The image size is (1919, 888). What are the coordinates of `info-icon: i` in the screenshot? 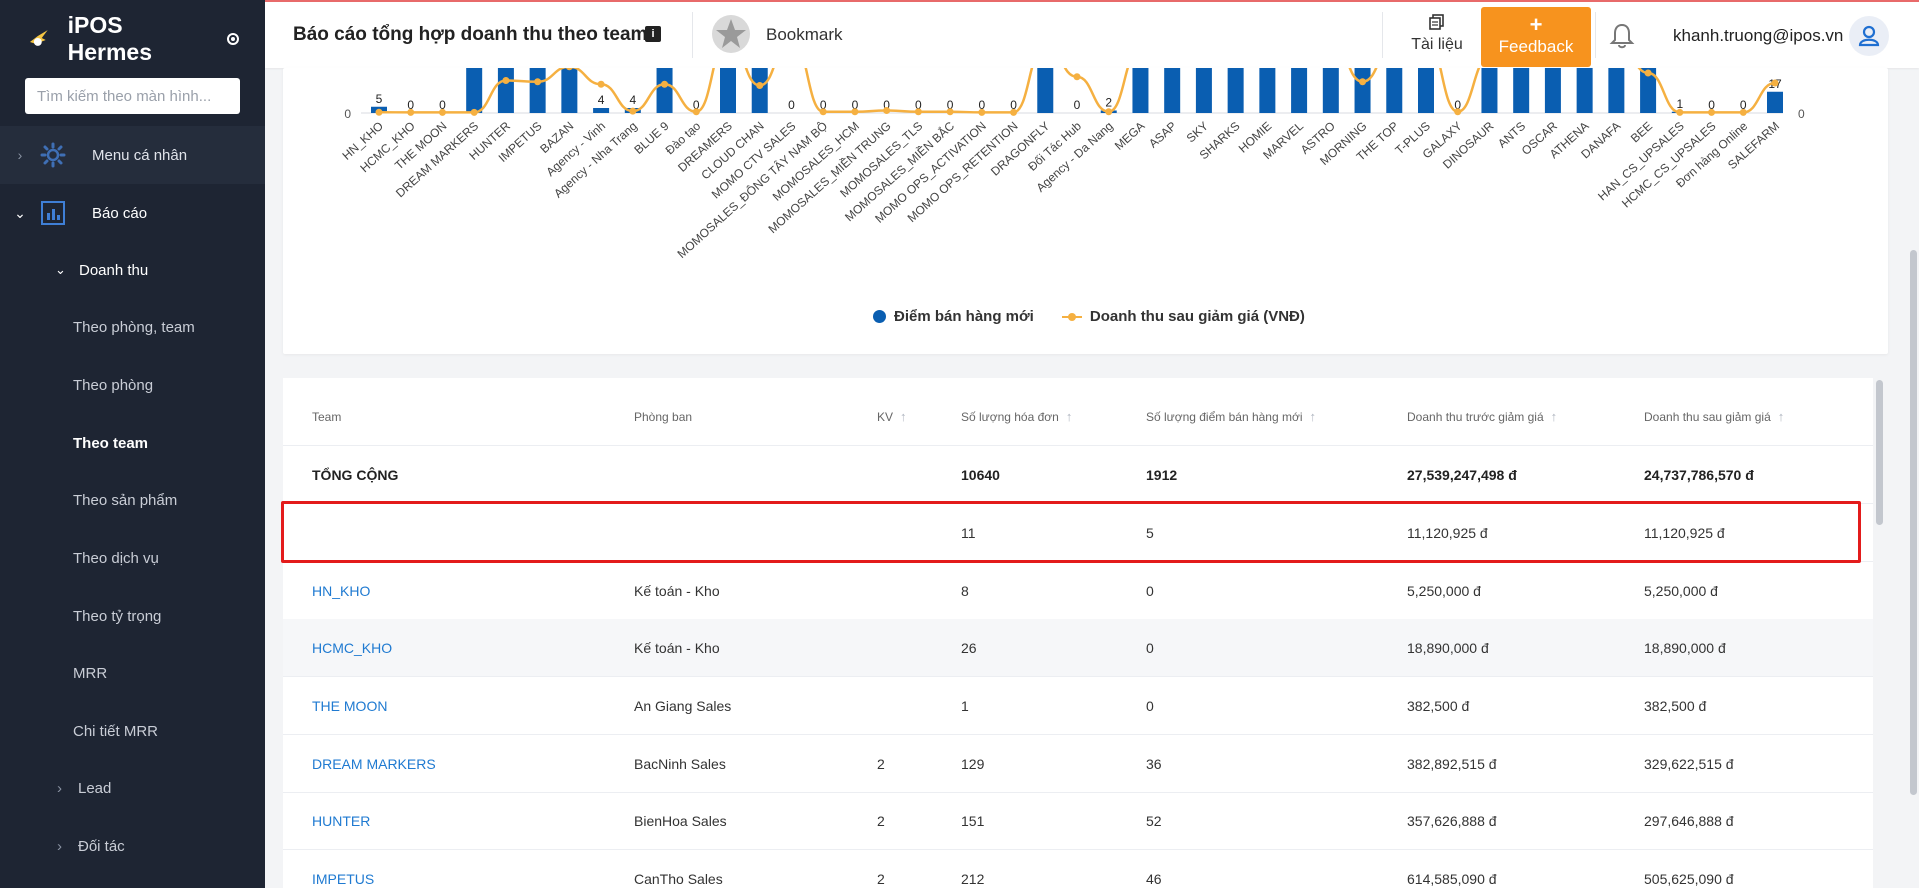 It's located at (653, 34).